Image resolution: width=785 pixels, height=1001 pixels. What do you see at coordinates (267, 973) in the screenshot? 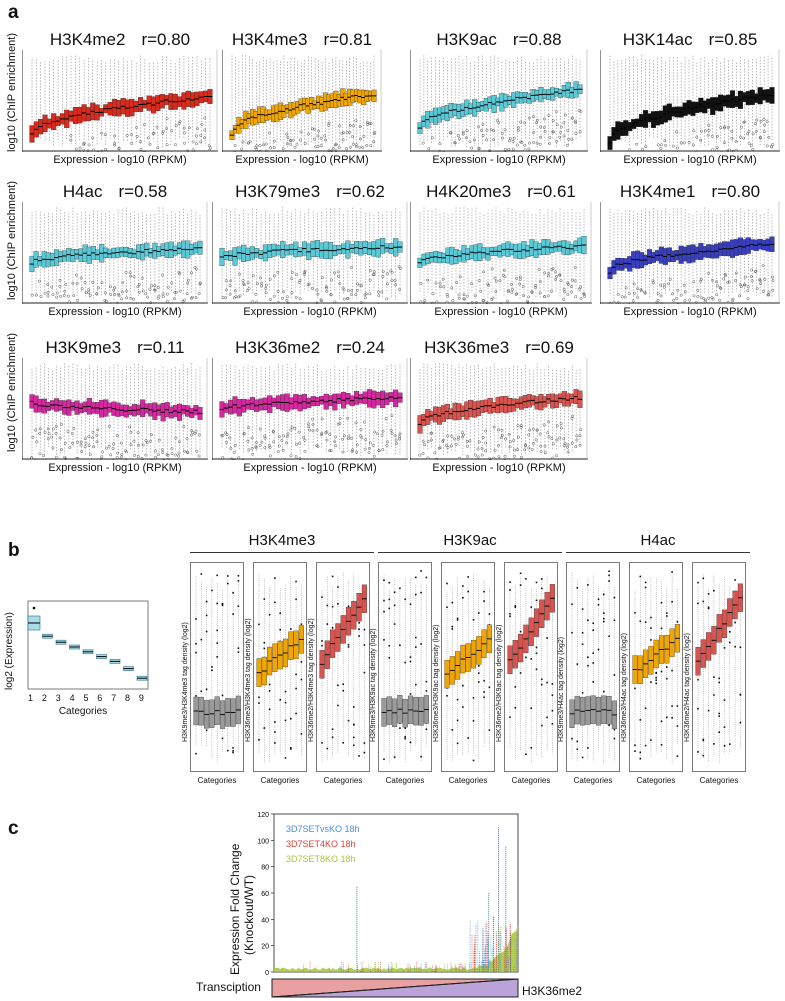
I see `fold-tick-0: 0` at bounding box center [267, 973].